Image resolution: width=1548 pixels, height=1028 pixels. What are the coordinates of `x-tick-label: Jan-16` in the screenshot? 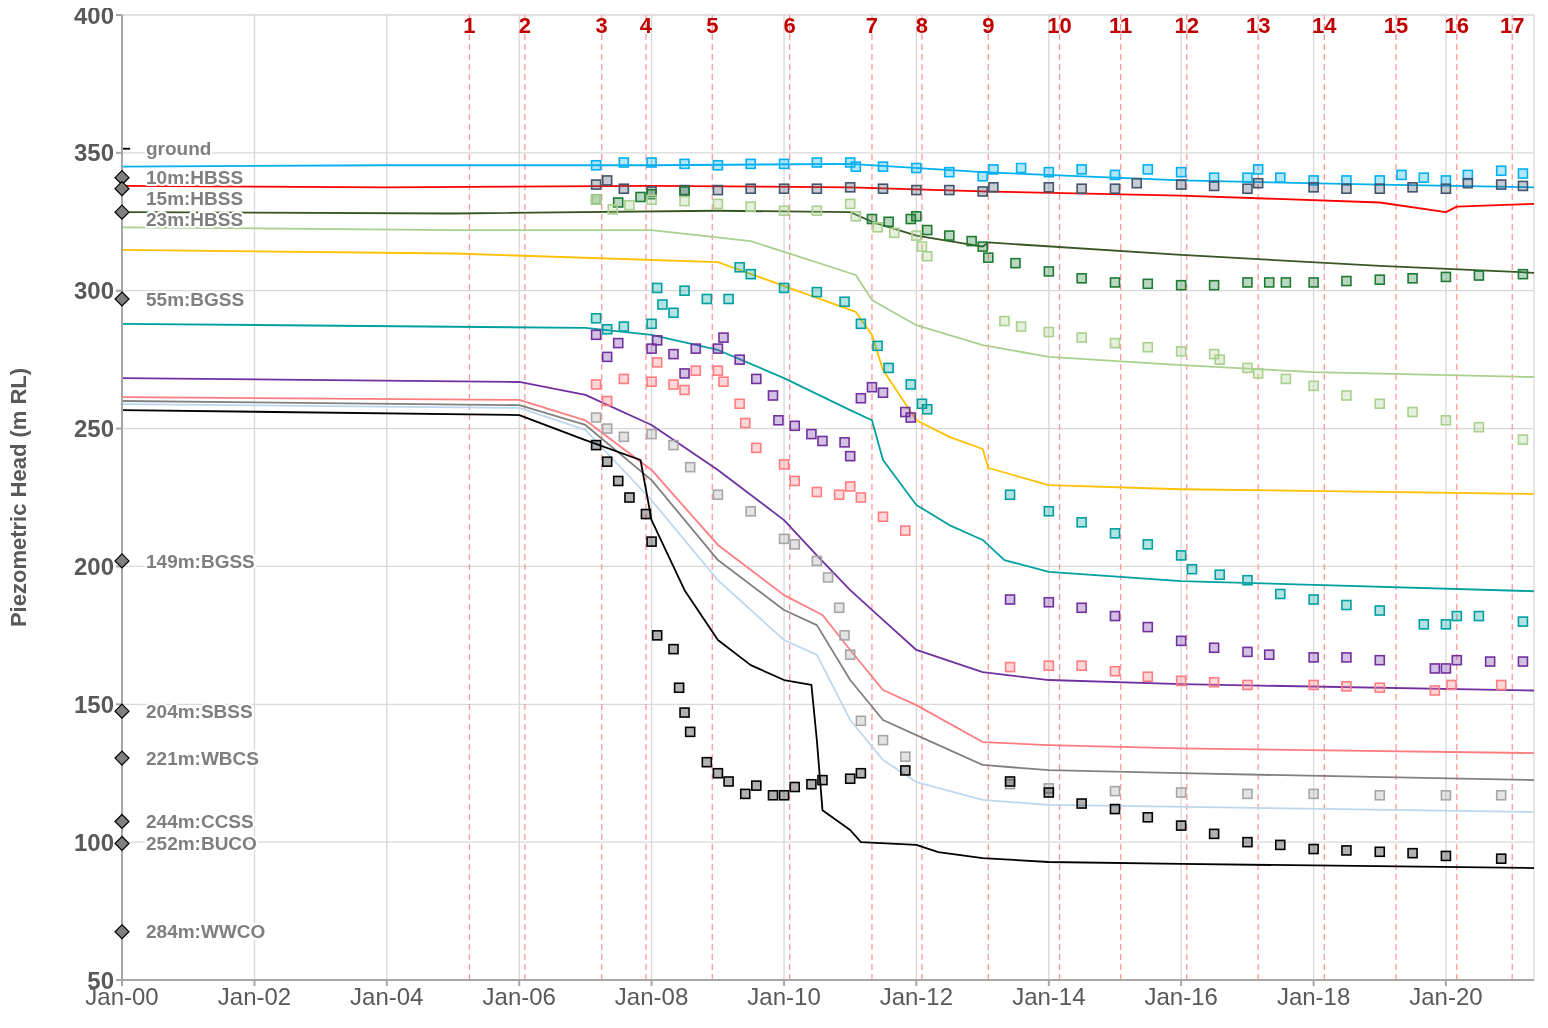 It's located at (1181, 997).